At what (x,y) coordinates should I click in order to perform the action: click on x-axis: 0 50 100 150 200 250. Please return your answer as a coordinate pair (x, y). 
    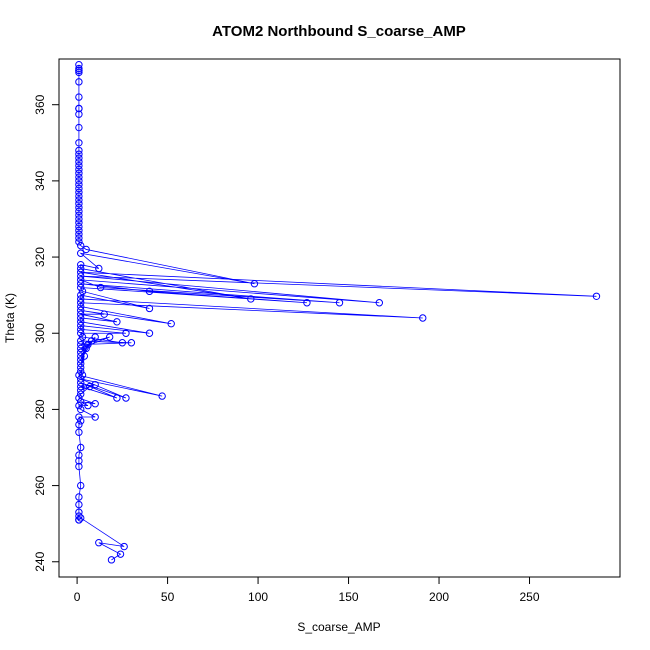
    Looking at the image, I should click on (307, 590).